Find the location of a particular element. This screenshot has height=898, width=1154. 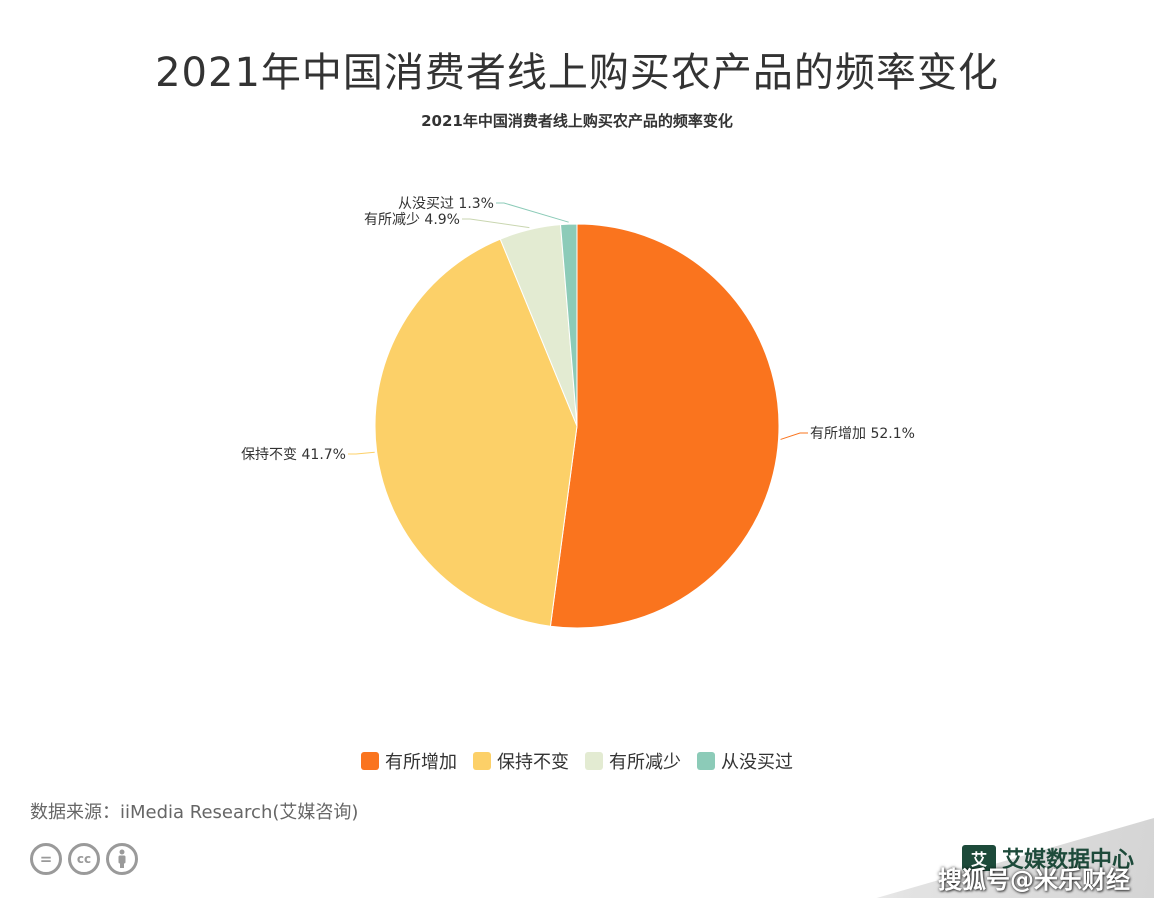

watermark: 搜狐号@米乐财经 is located at coordinates (1034, 880).